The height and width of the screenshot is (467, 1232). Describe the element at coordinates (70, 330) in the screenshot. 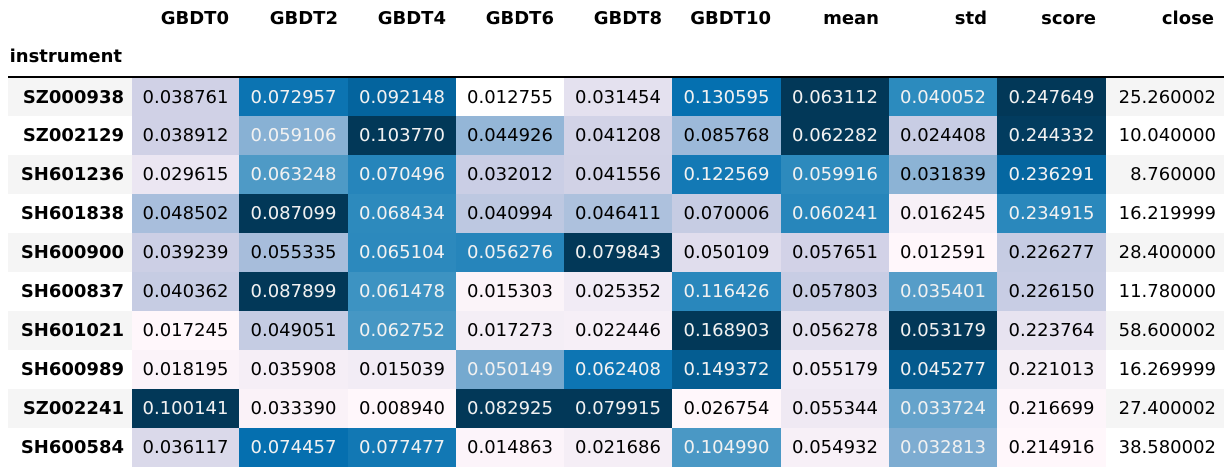

I see `row-label: SH601021` at that location.